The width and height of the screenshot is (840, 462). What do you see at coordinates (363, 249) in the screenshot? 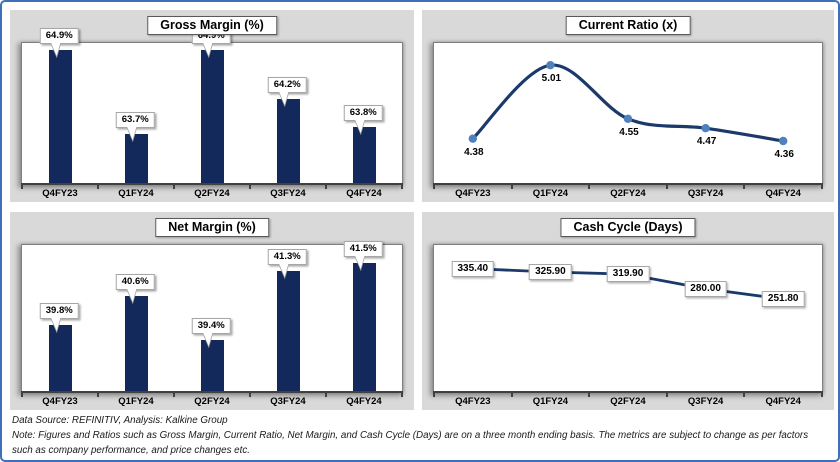
I see `data-label: 41.5%` at bounding box center [363, 249].